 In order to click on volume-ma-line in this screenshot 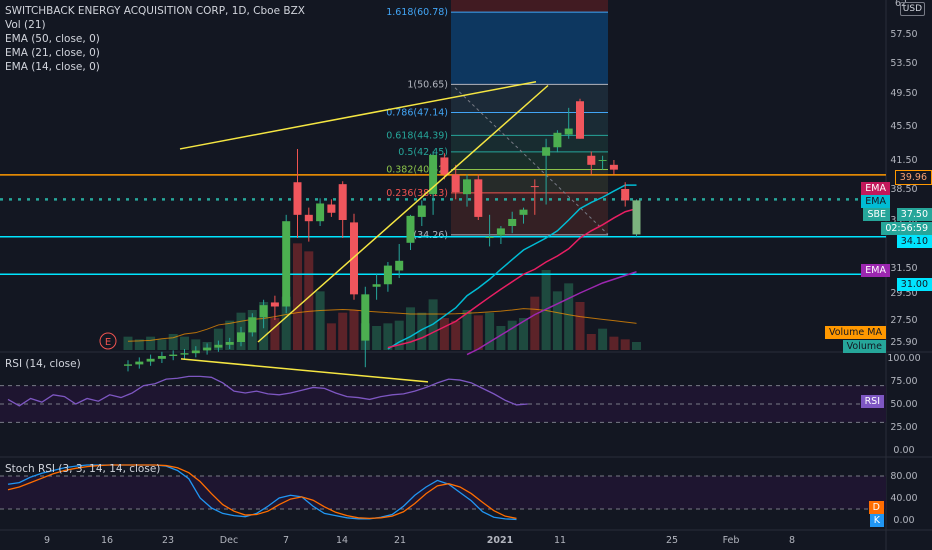, I will do `click(382, 325)`.